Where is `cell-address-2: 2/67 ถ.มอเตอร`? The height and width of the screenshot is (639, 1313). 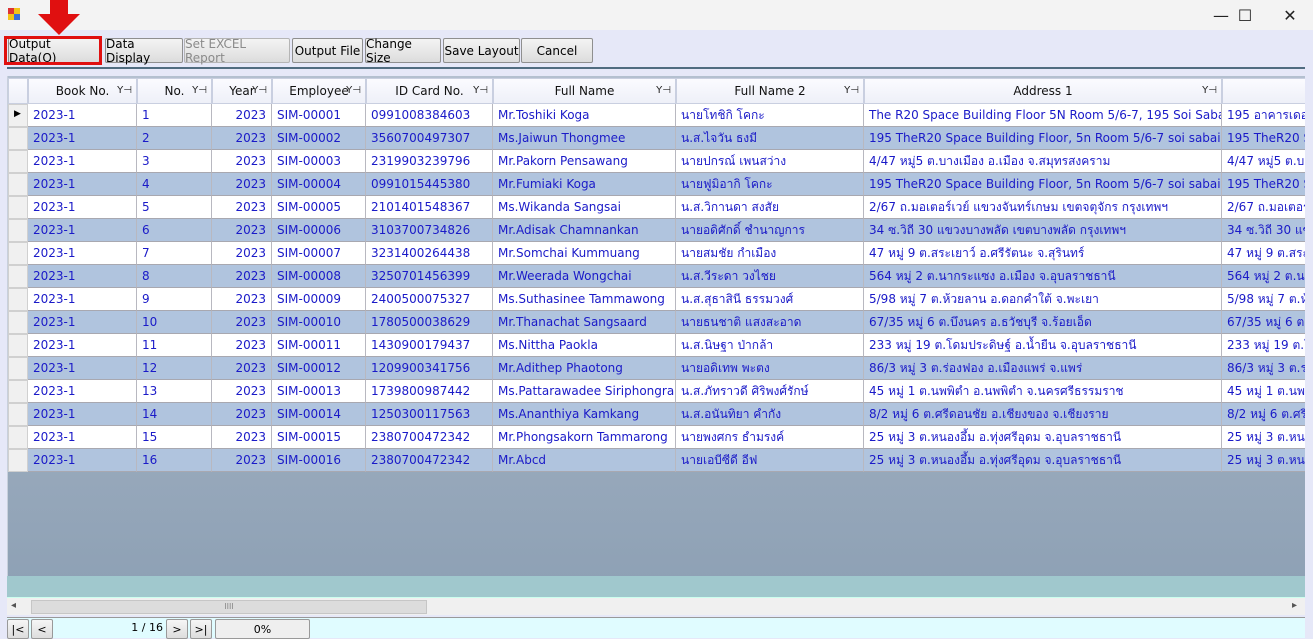
cell-address-2: 2/67 ถ.มอเตอร is located at coordinates (1263, 207).